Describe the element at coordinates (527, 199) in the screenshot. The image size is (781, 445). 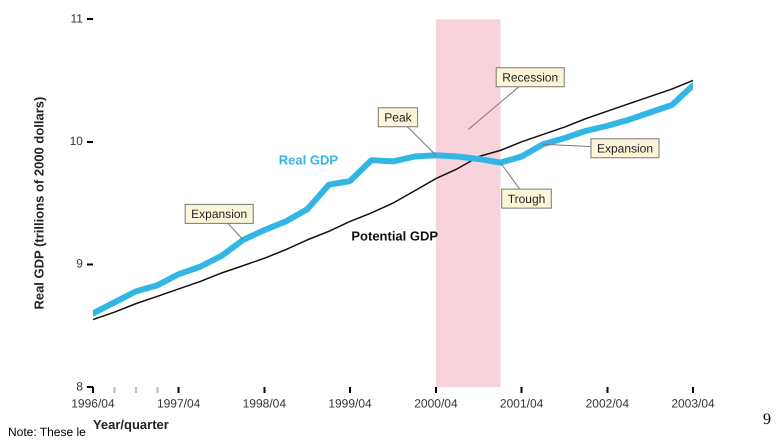
I see `annotation: Trough` at that location.